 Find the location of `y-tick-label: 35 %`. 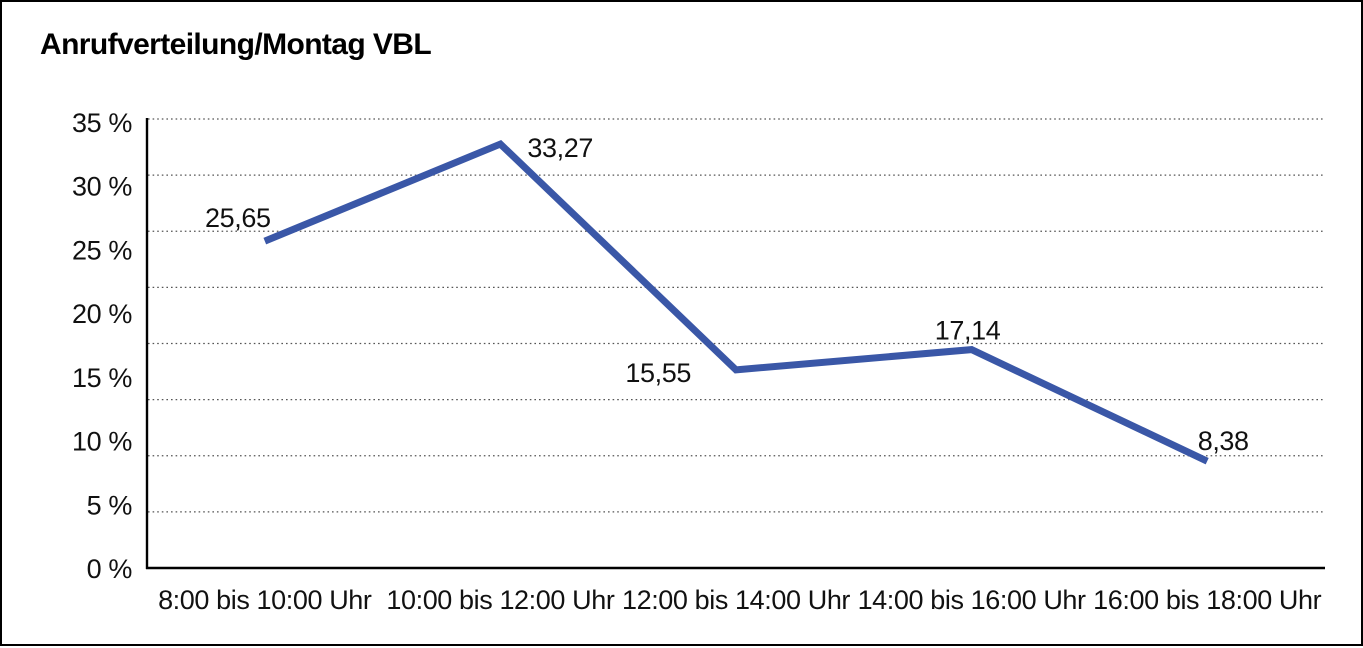

y-tick-label: 35 % is located at coordinates (102, 123).